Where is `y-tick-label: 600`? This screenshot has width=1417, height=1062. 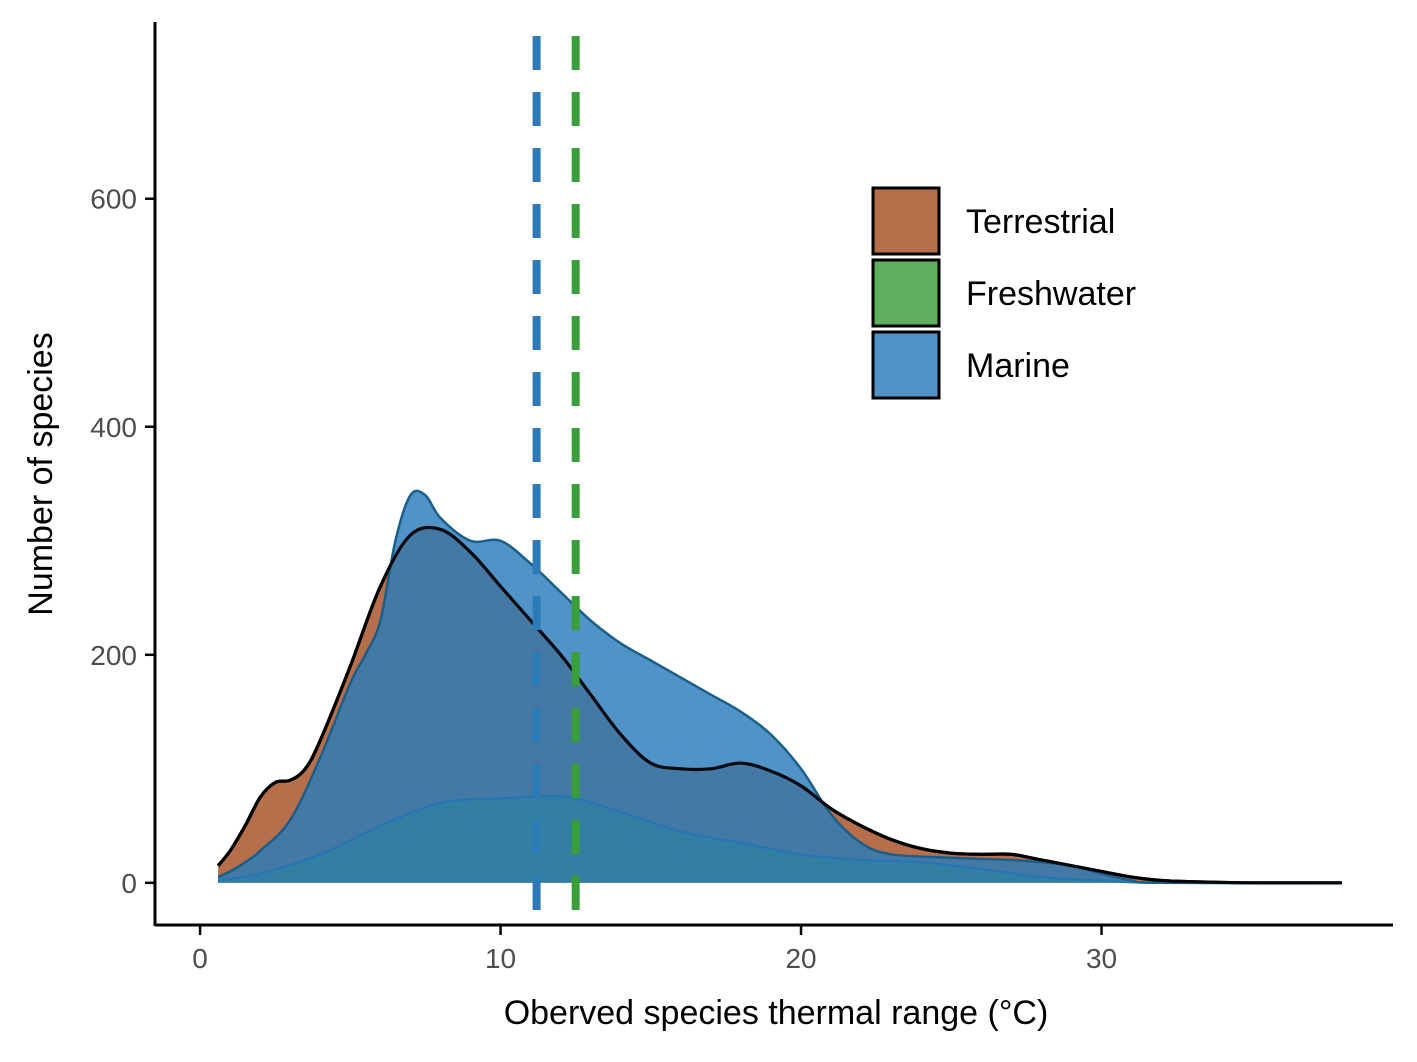
y-tick-label: 600 is located at coordinates (113, 199).